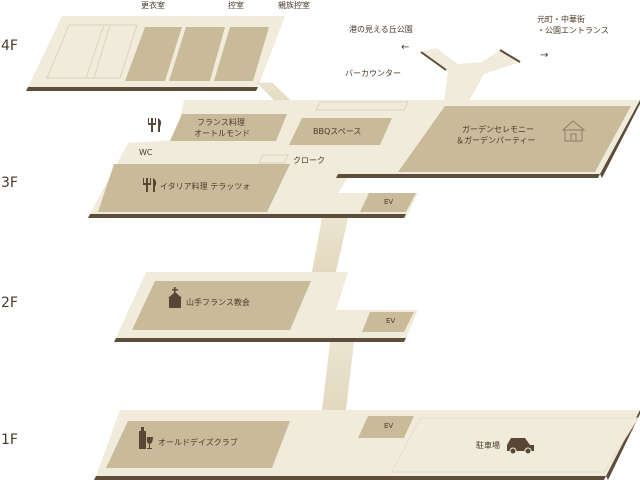 The height and width of the screenshot is (480, 640). Describe the element at coordinates (405, 47) in the screenshot. I see `arrow-left-icon: ←` at that location.